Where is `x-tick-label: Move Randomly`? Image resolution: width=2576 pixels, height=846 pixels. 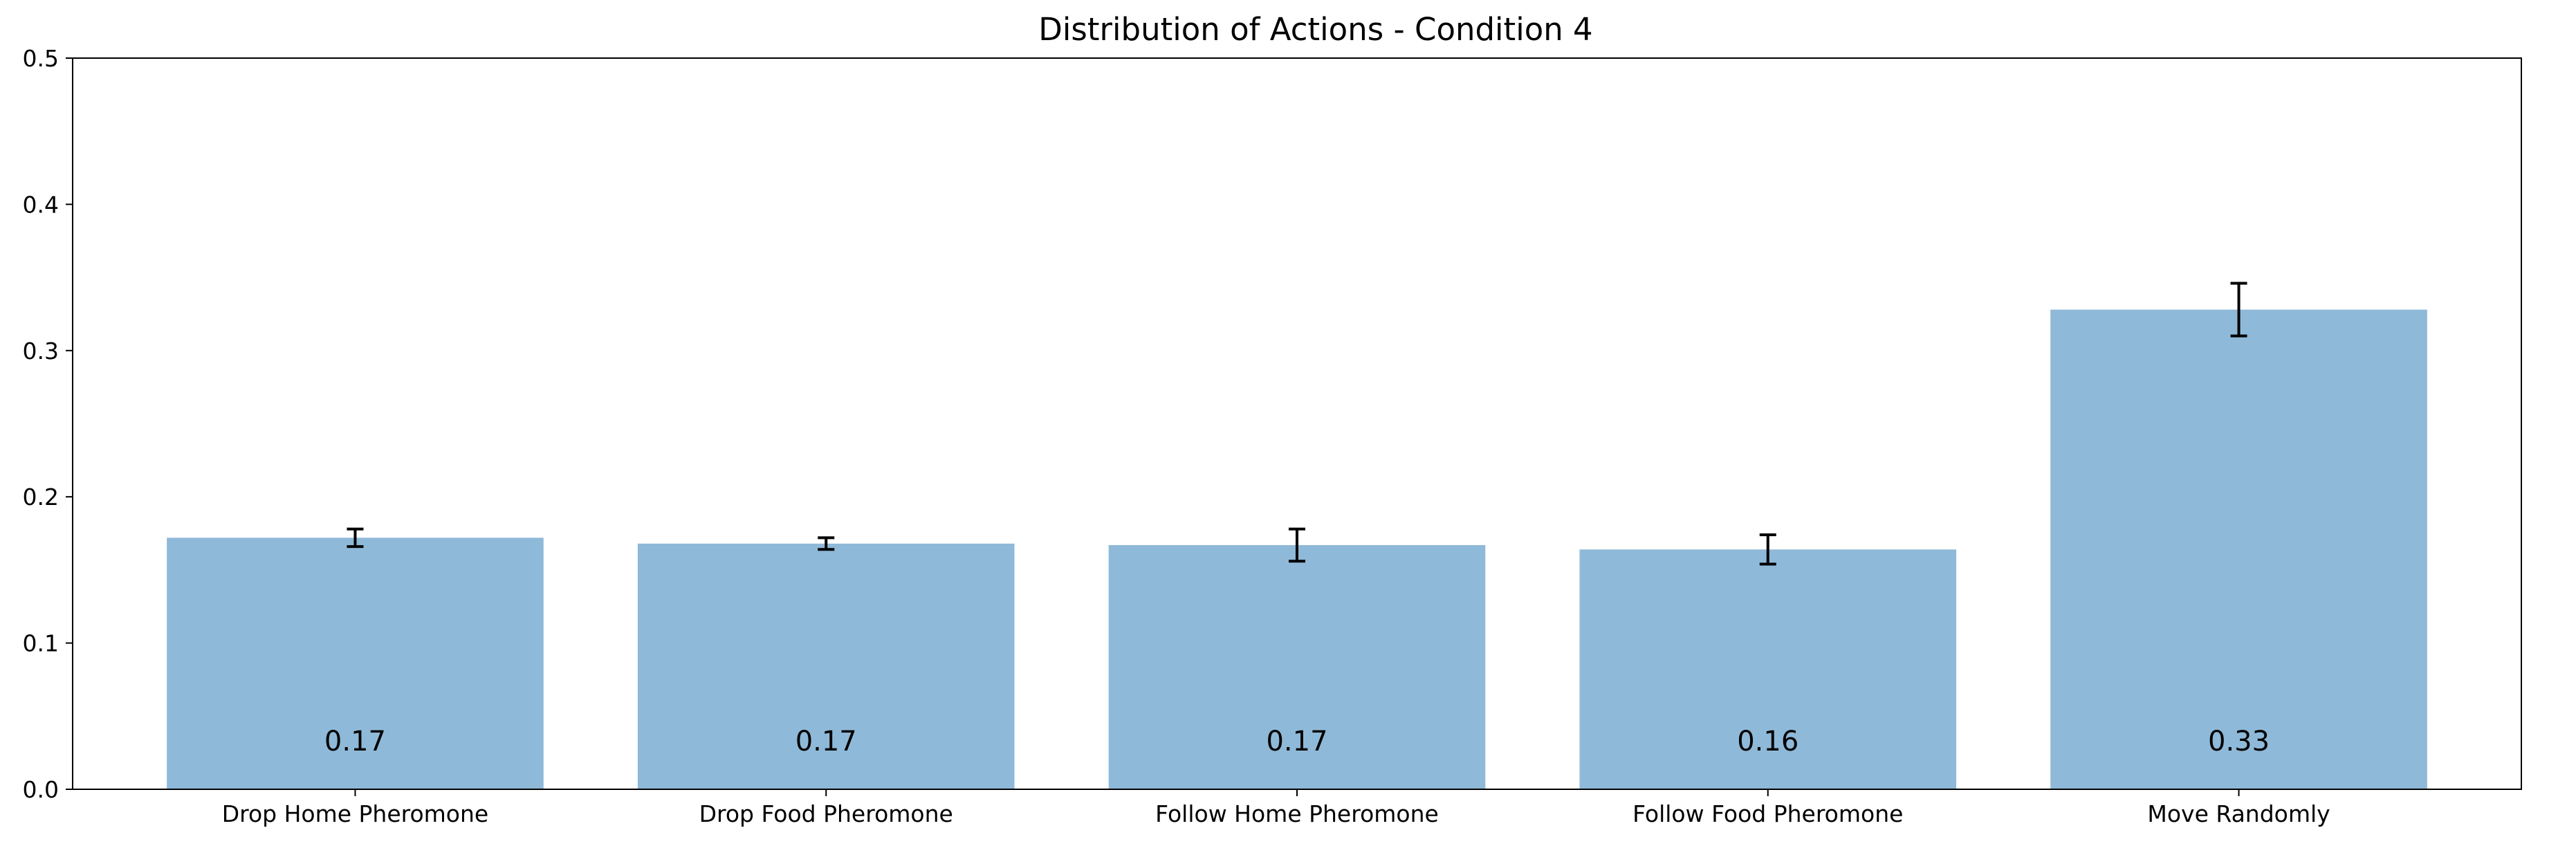
x-tick-label: Move Randomly is located at coordinates (2238, 813).